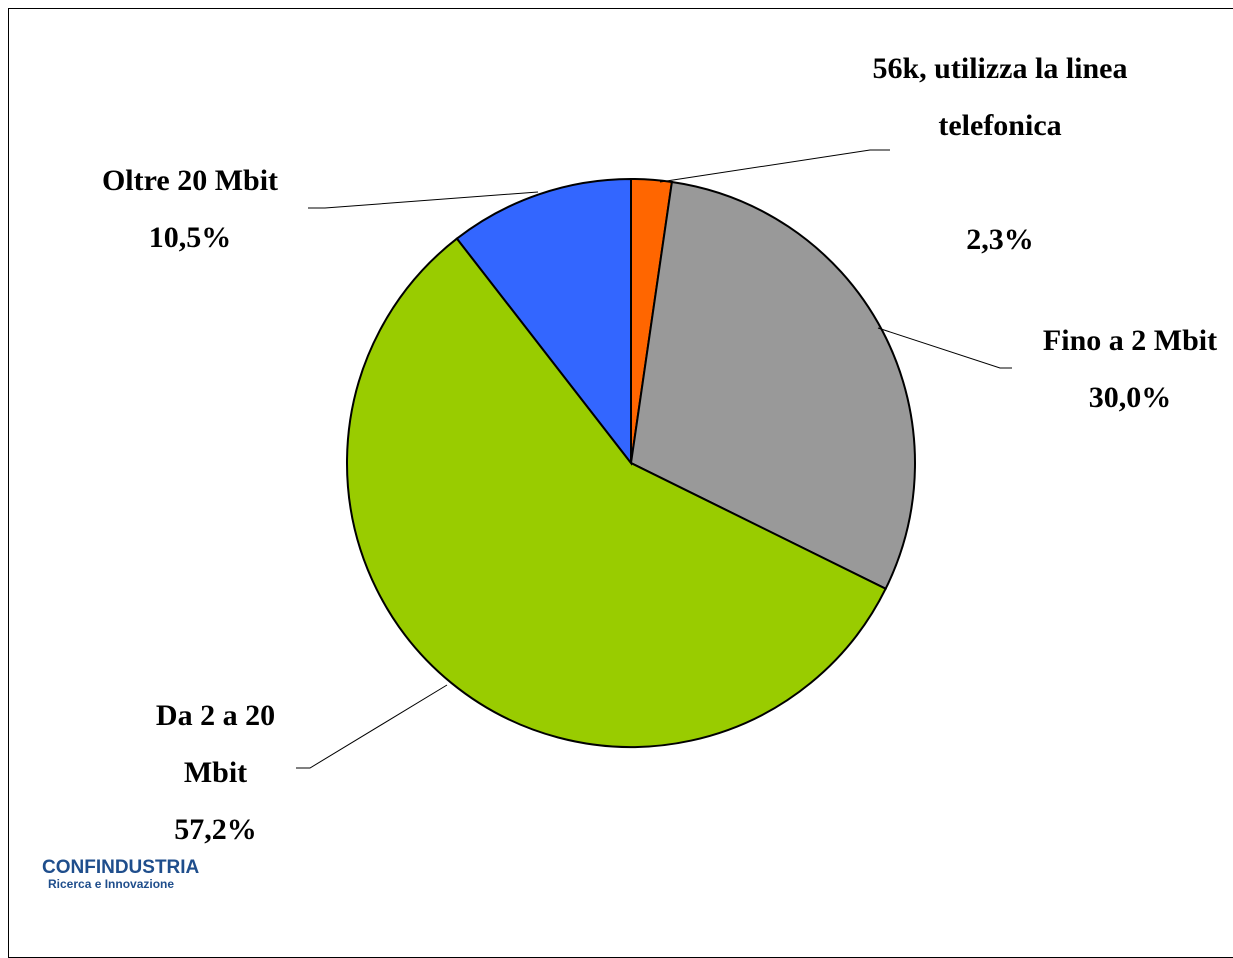  What do you see at coordinates (190, 237) in the screenshot?
I see `value-label: 10,5%` at bounding box center [190, 237].